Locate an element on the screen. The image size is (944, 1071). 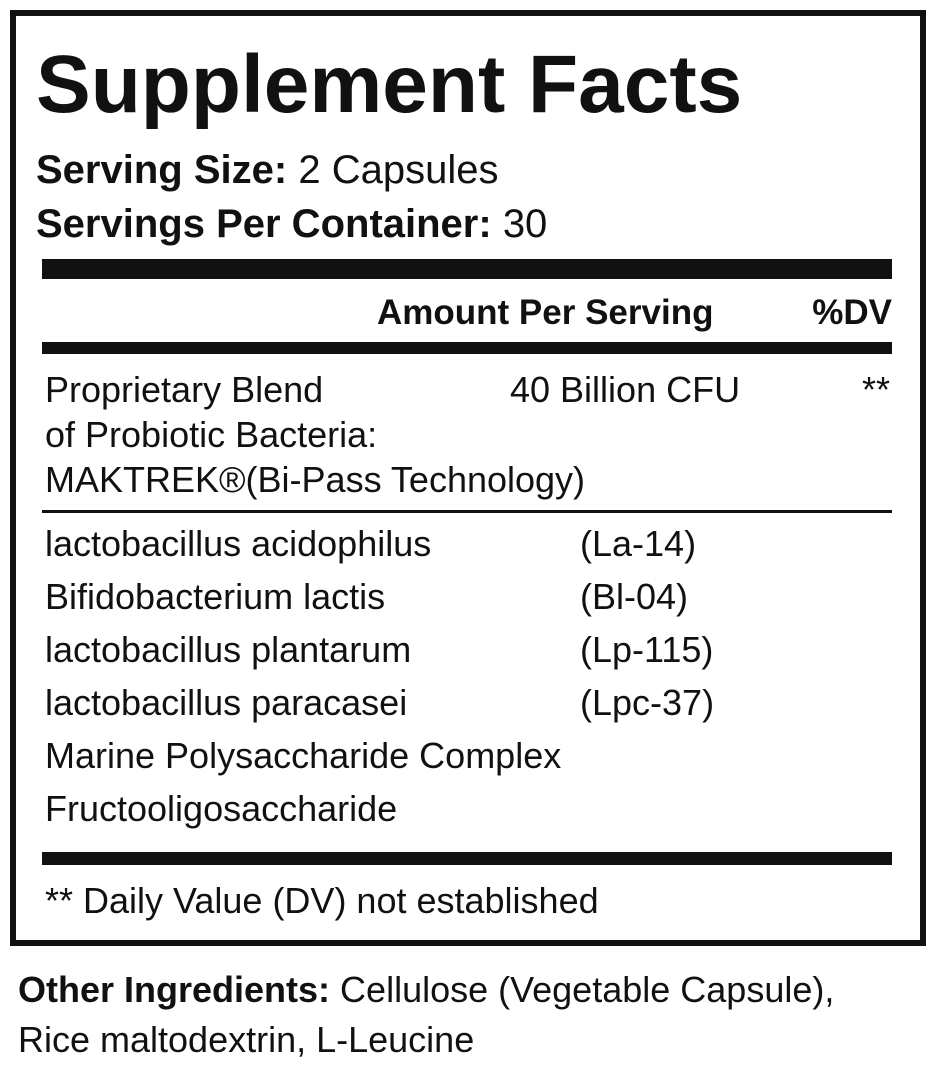
blend-line: of Probiotic Bacteria: is located at coordinates (211, 434).